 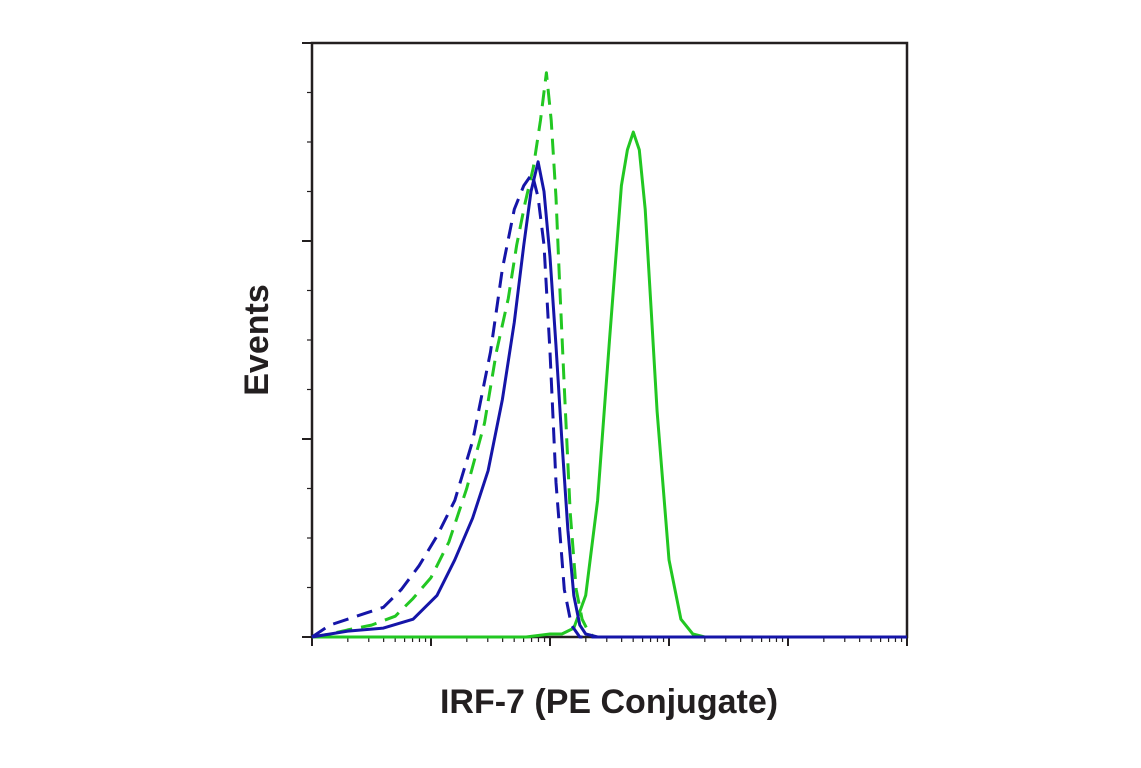 I want to click on y-axis-ticks, so click(x=307, y=340).